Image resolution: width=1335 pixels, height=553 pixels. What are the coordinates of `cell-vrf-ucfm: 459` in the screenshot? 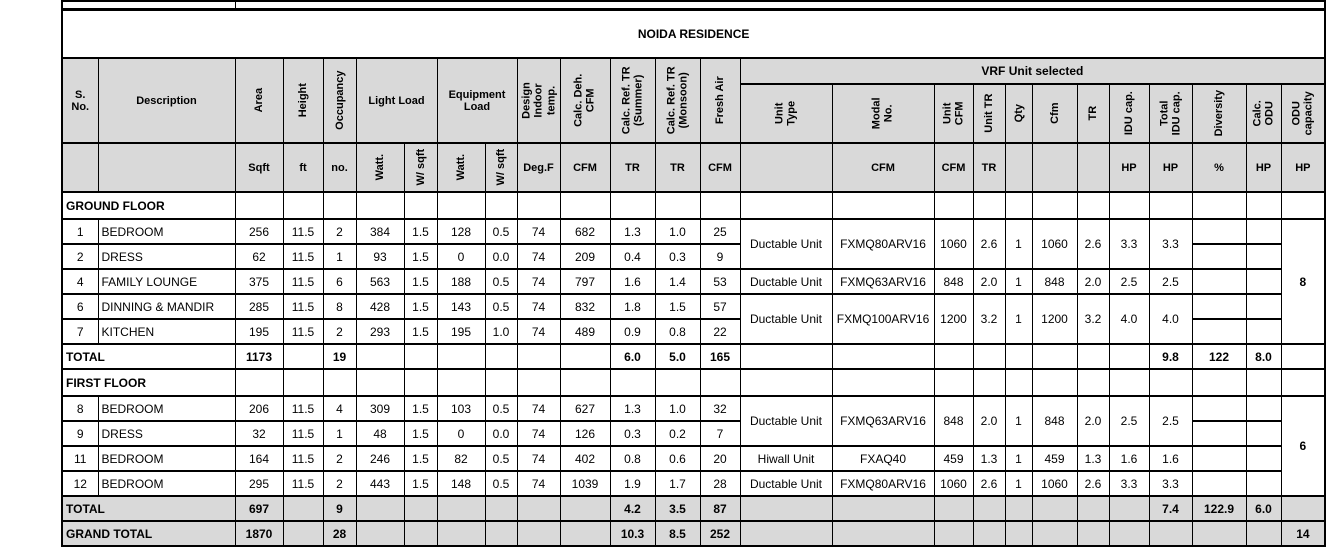 It's located at (953, 458).